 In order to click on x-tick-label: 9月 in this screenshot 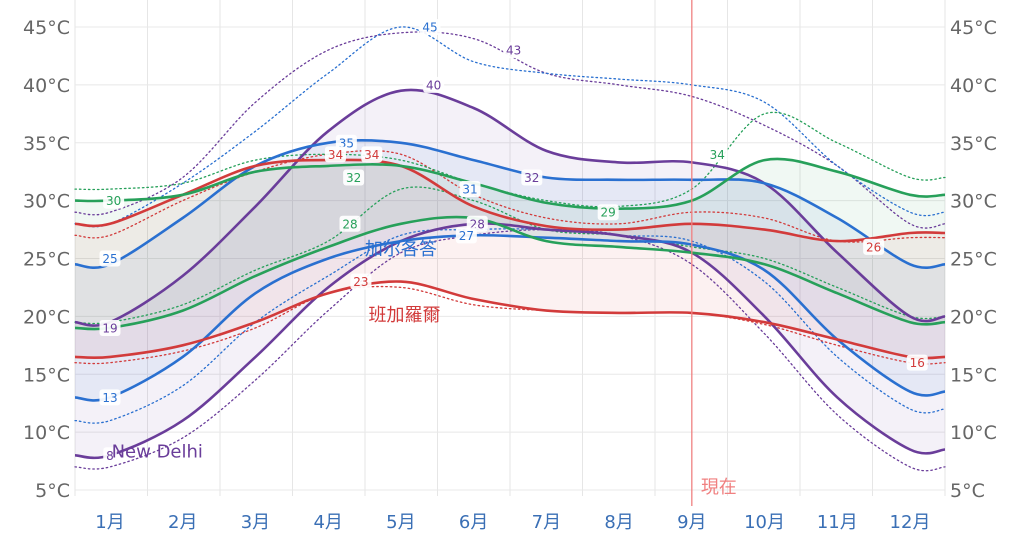, I will do `click(691, 522)`.